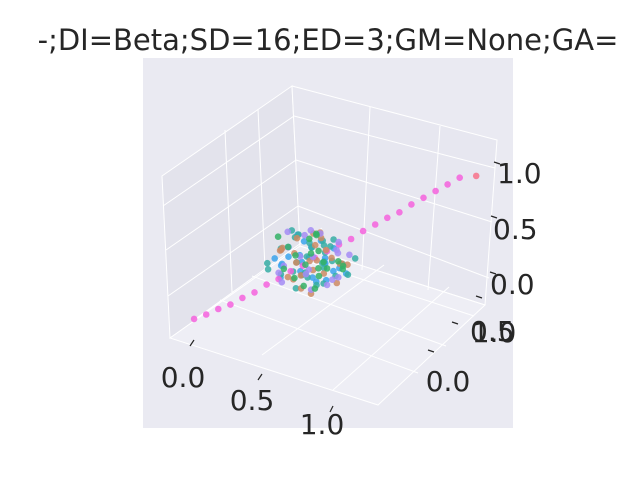 The image size is (640, 480). Describe the element at coordinates (519, 173) in the screenshot. I see `z-tick-label-2: 1.0` at that location.